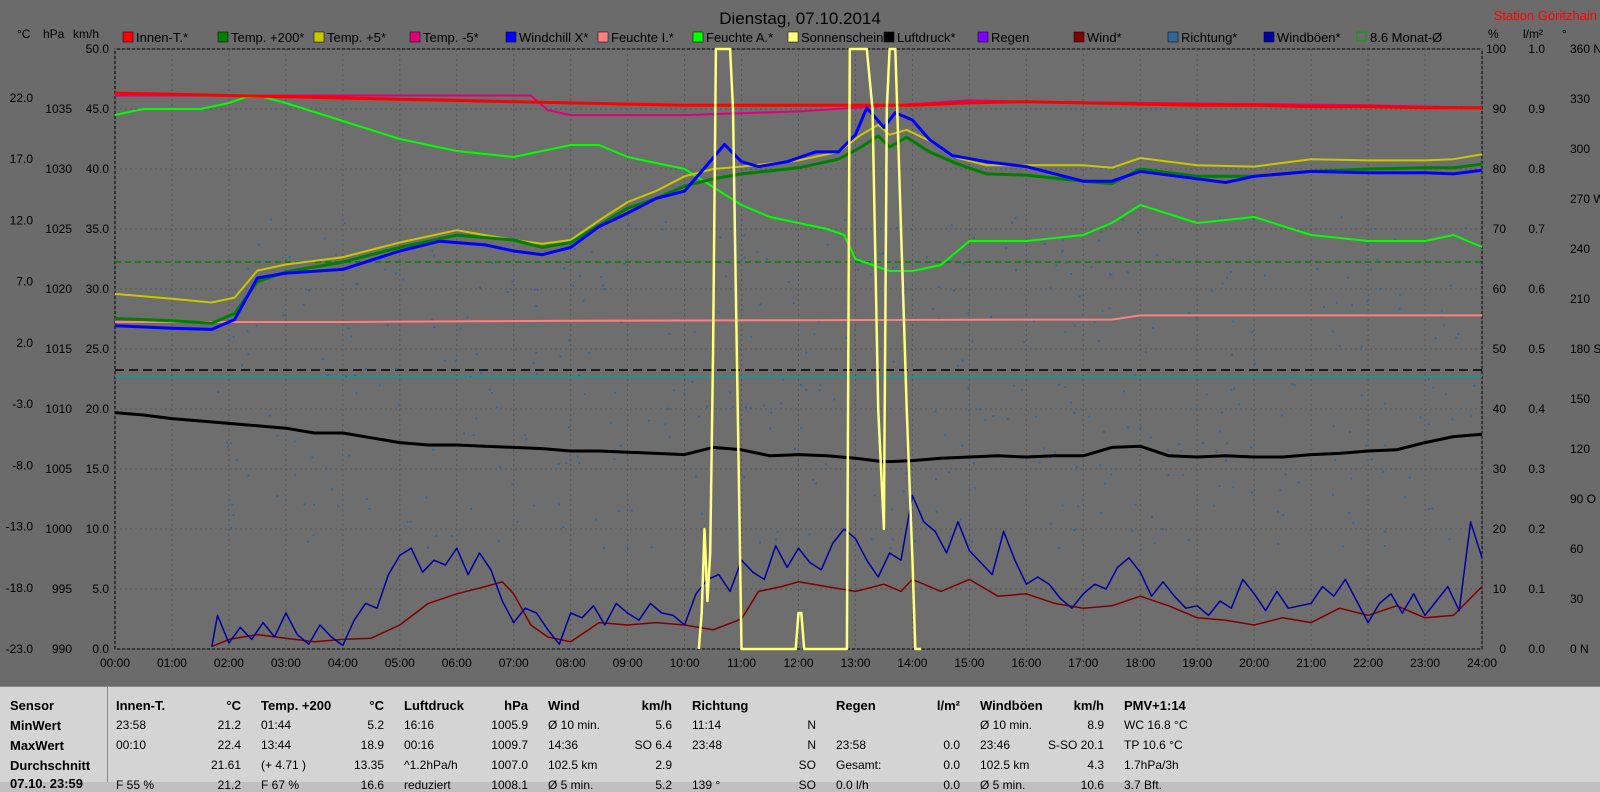 This screenshot has width=1600, height=792. I want to click on stats-column-unit: °C, so click(233, 705).